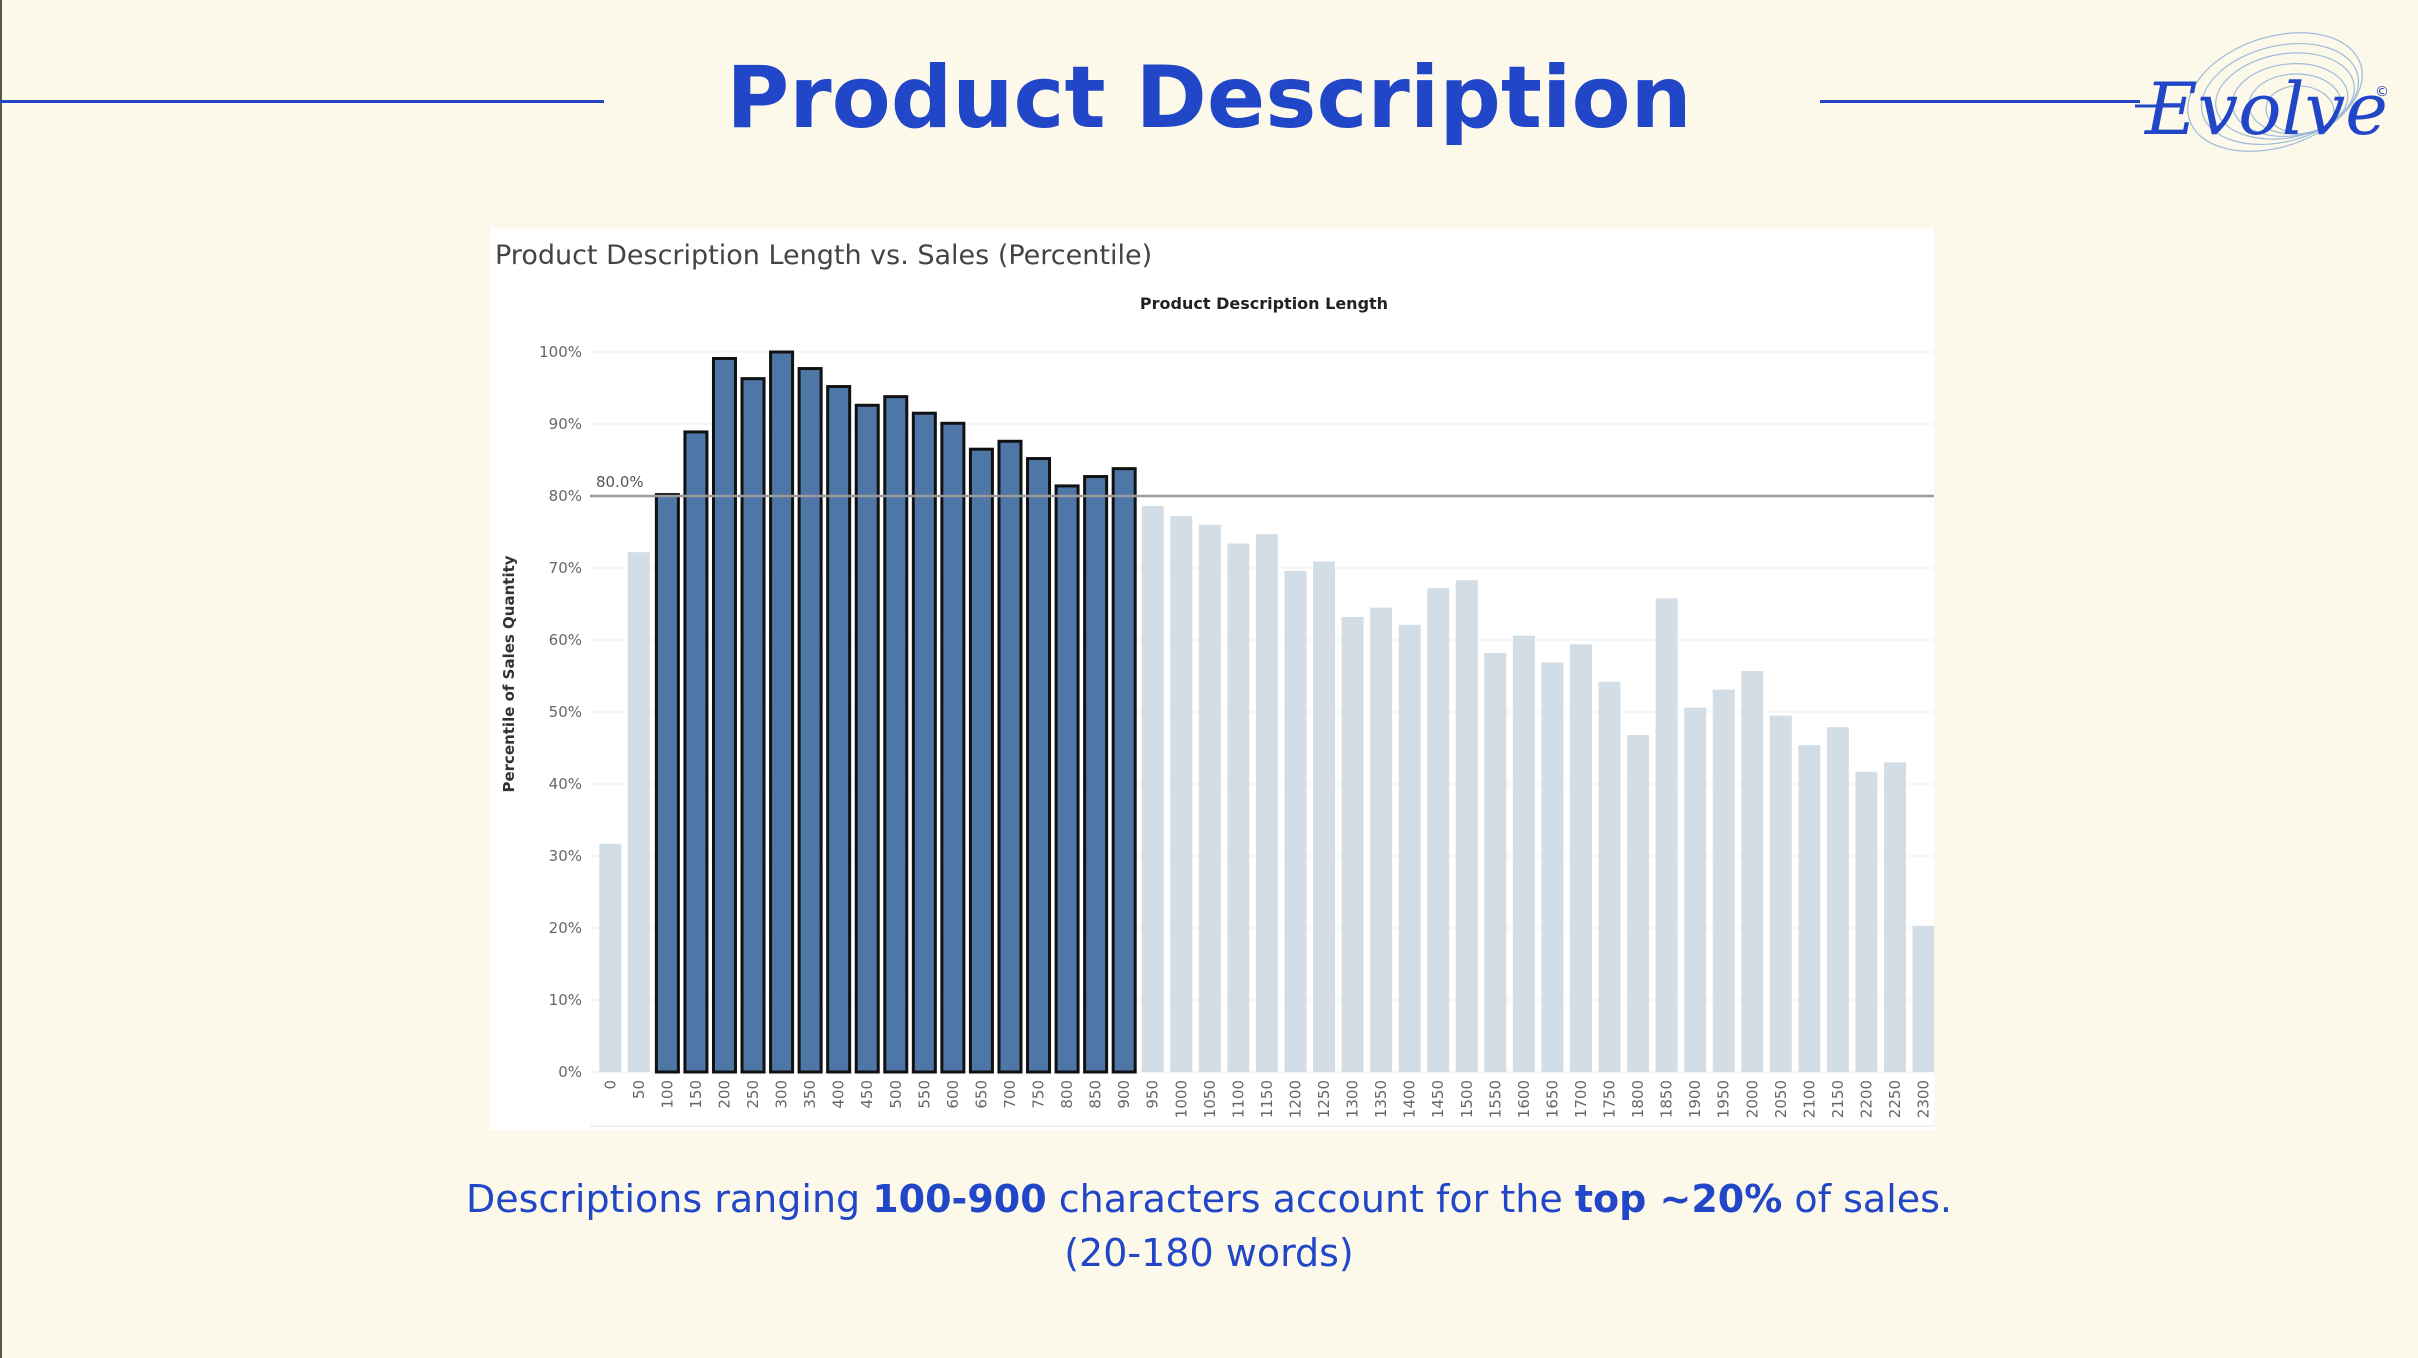 This screenshot has width=2418, height=1358. Describe the element at coordinates (1010, 1094) in the screenshot. I see `x-tick-label: 700` at that location.